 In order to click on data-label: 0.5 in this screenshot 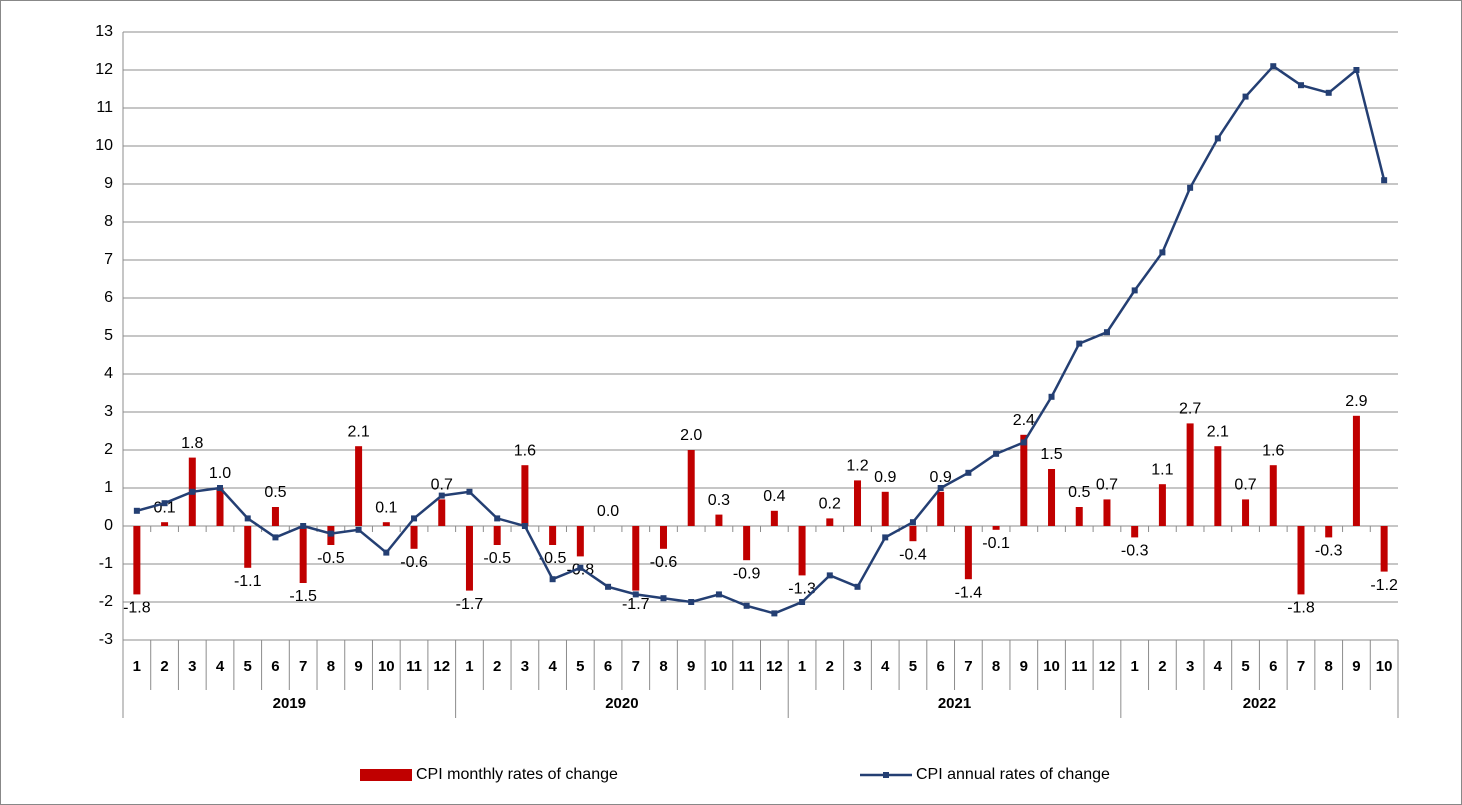, I will do `click(275, 492)`.